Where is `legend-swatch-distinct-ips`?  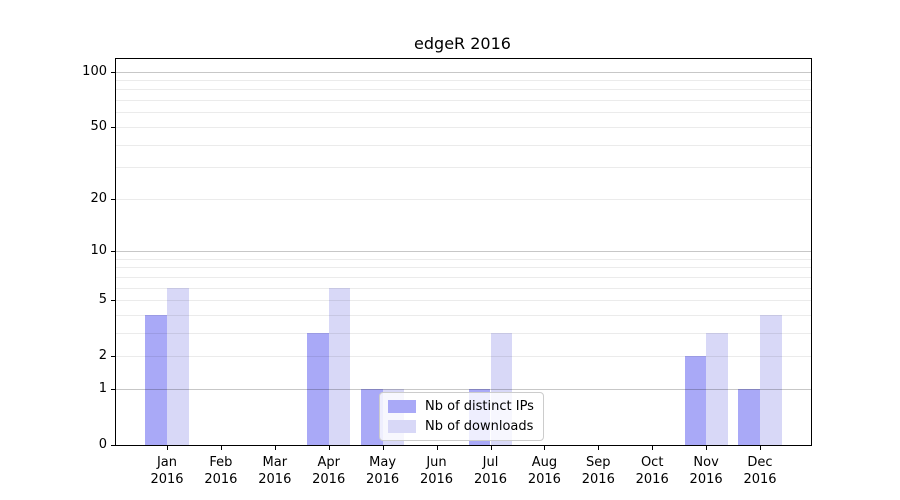 legend-swatch-distinct-ips is located at coordinates (402, 406).